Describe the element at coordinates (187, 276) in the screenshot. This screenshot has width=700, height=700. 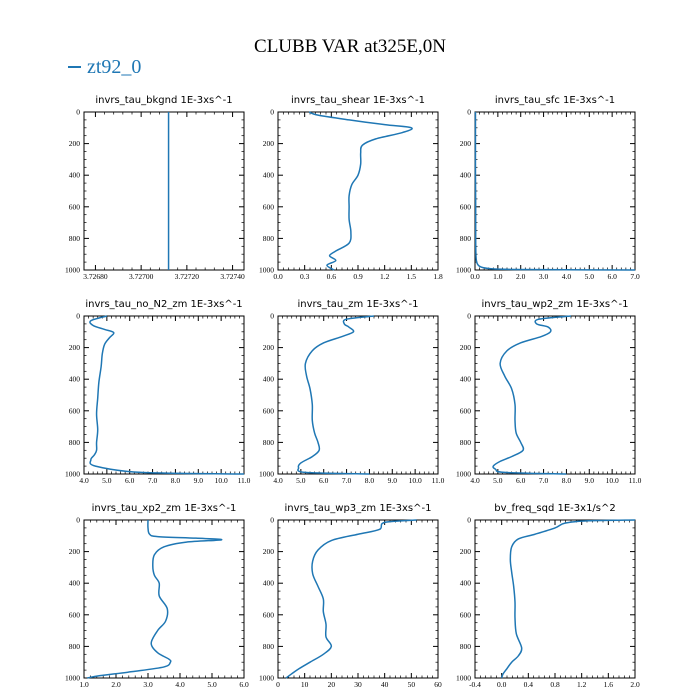
I see `x-tick-label: 3.72720` at that location.